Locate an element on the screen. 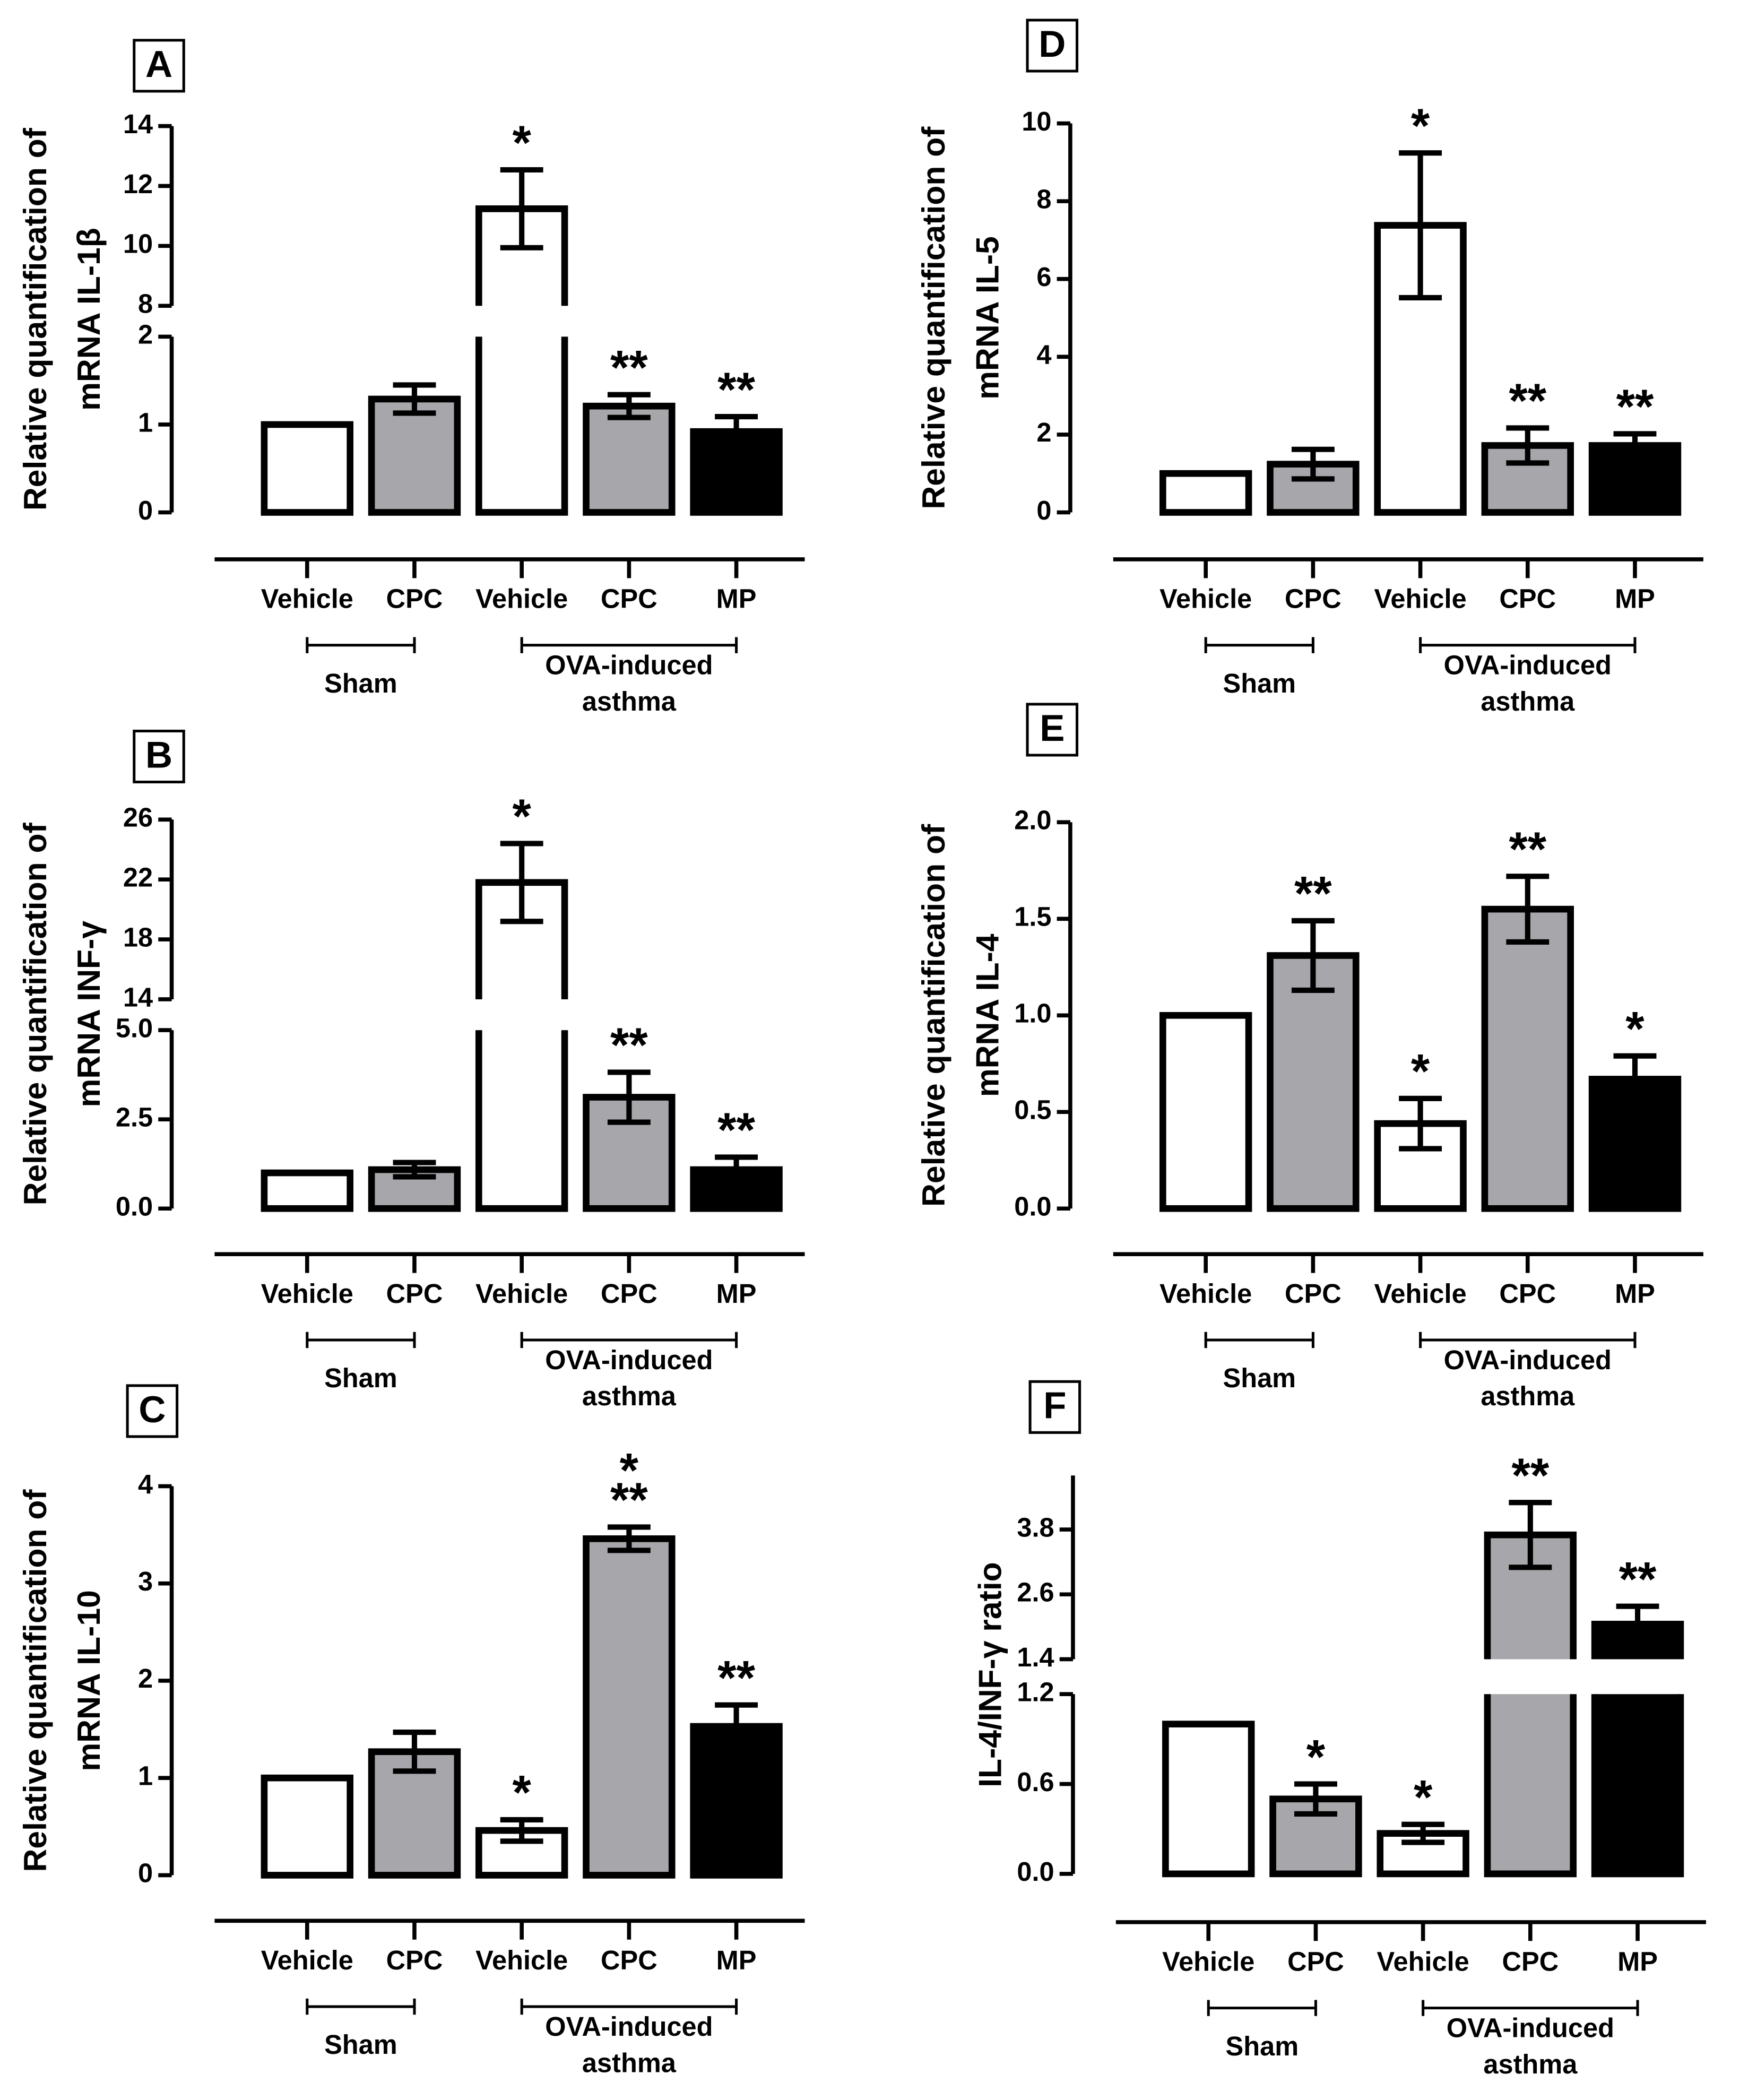 The image size is (1757, 2100). y-tick-label: 4 is located at coordinates (1044, 355).